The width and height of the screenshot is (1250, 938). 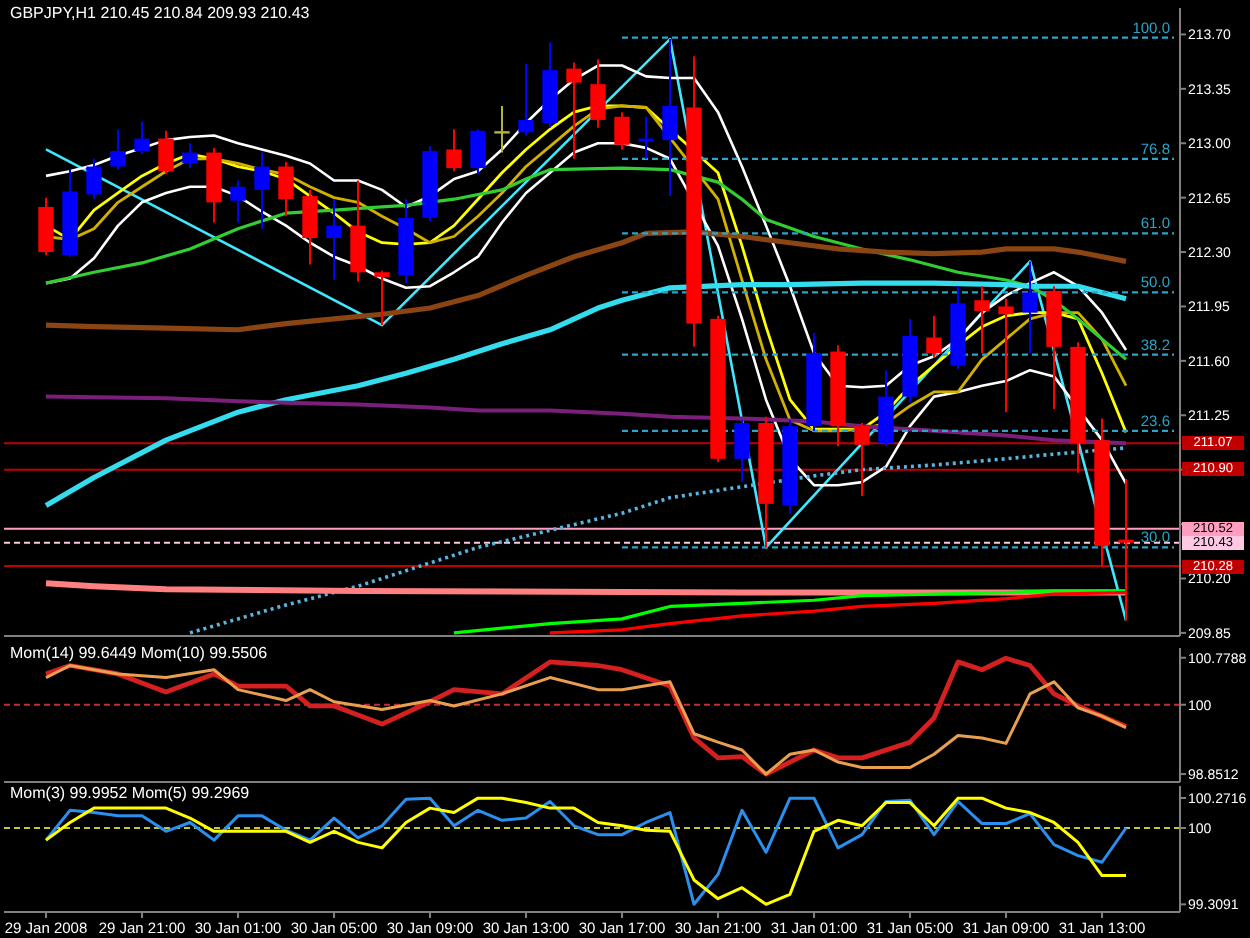 I want to click on chart-title: GBPJPY,H1 210.45 210.84 209.93 210.43, so click(x=160, y=13).